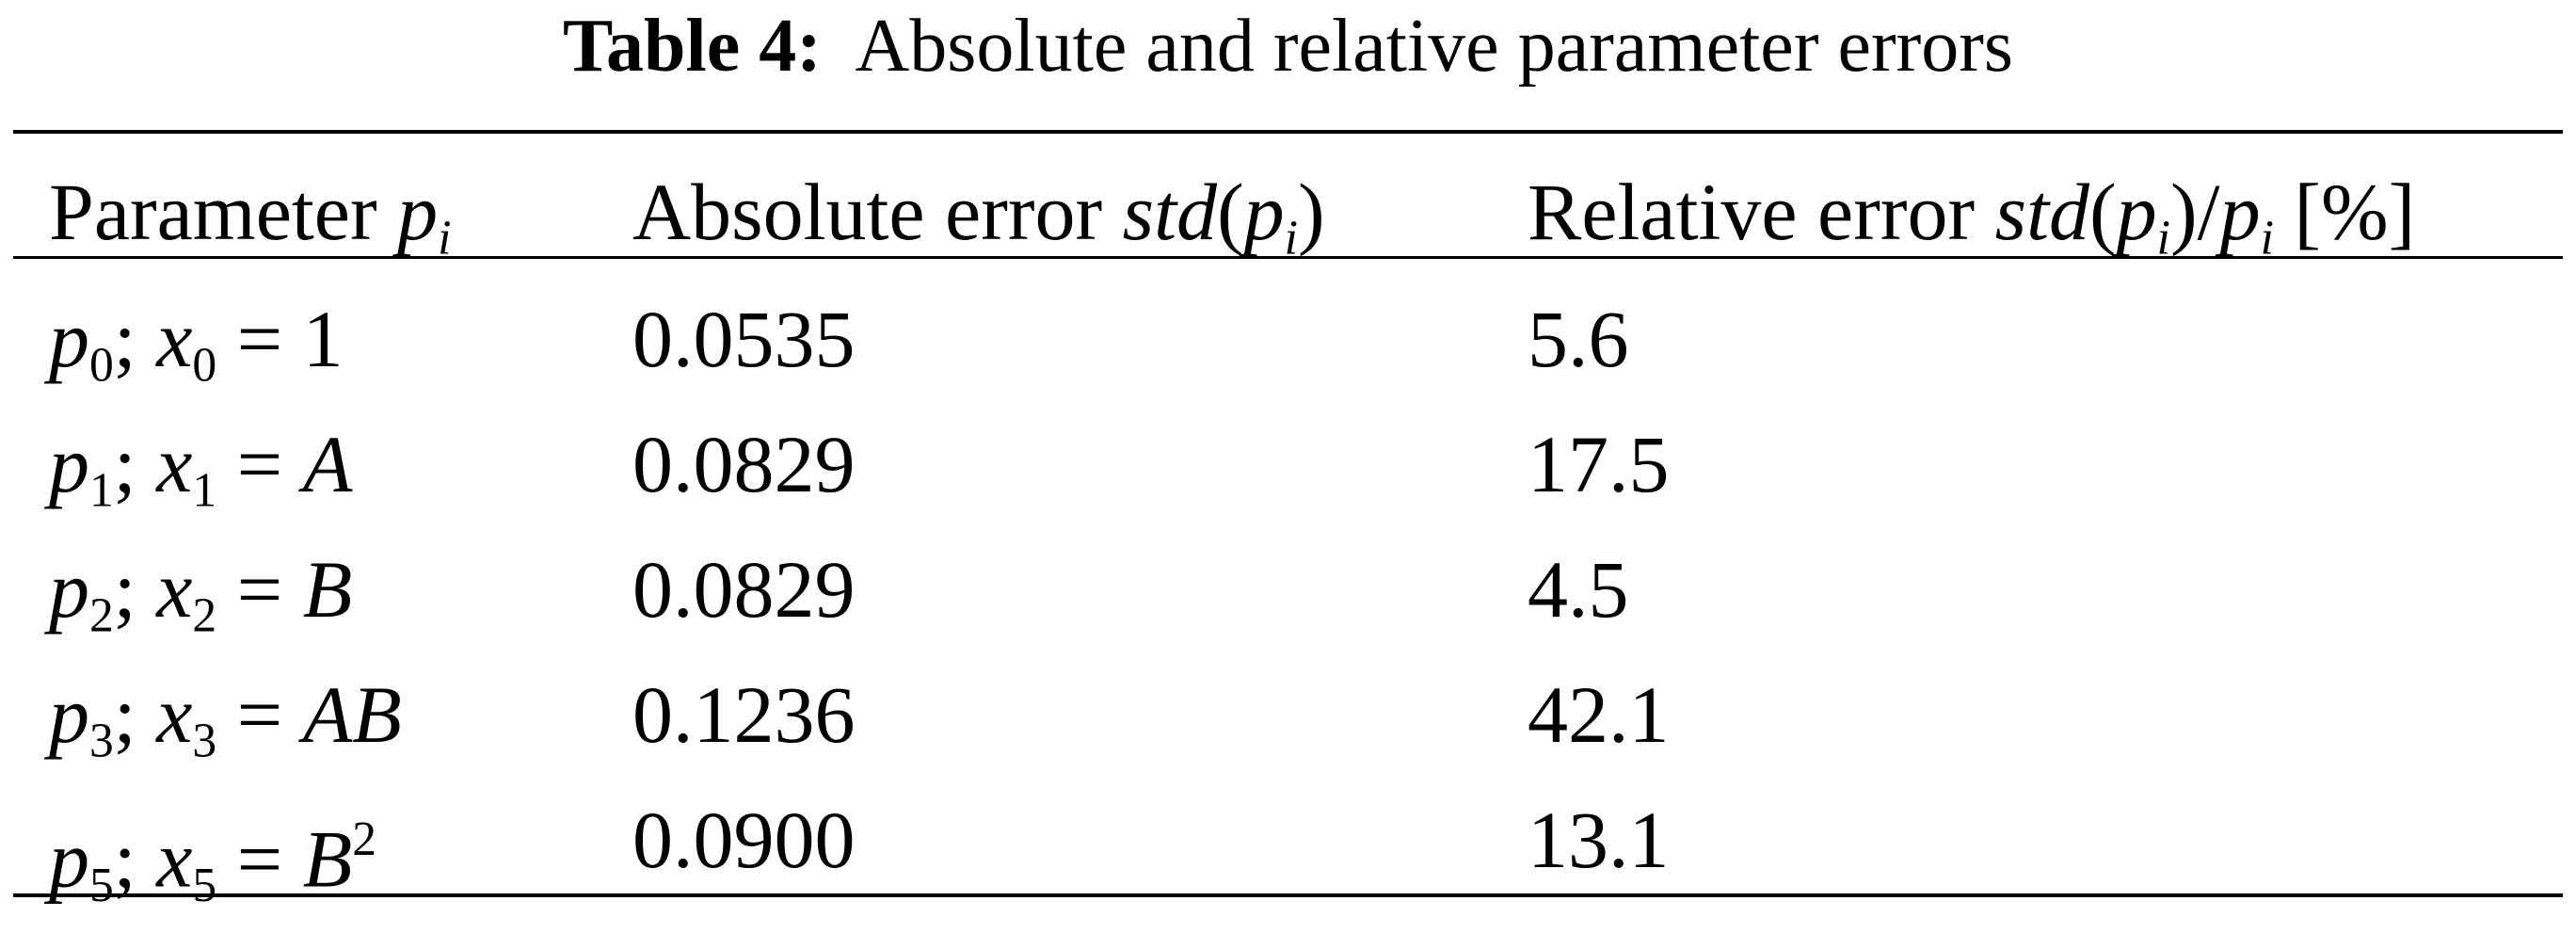 This screenshot has height=933, width=2576. Describe the element at coordinates (327, 464) in the screenshot. I see `cell-text: A` at that location.